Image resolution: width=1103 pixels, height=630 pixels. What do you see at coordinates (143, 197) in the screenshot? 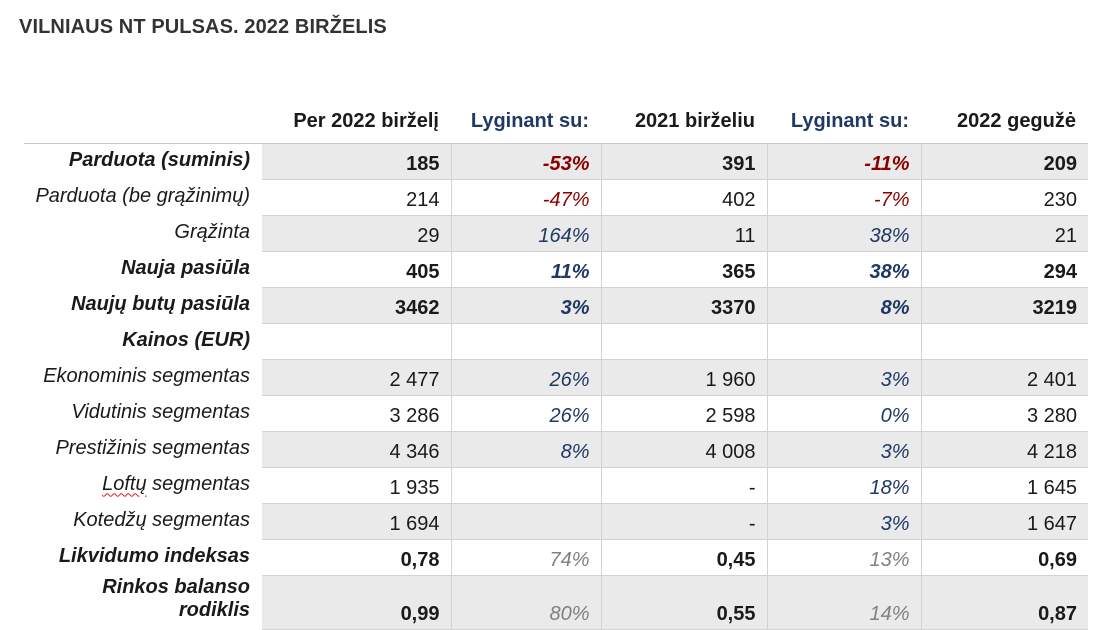
I see `row-label: Parduota (be grąžinimų)` at bounding box center [143, 197].